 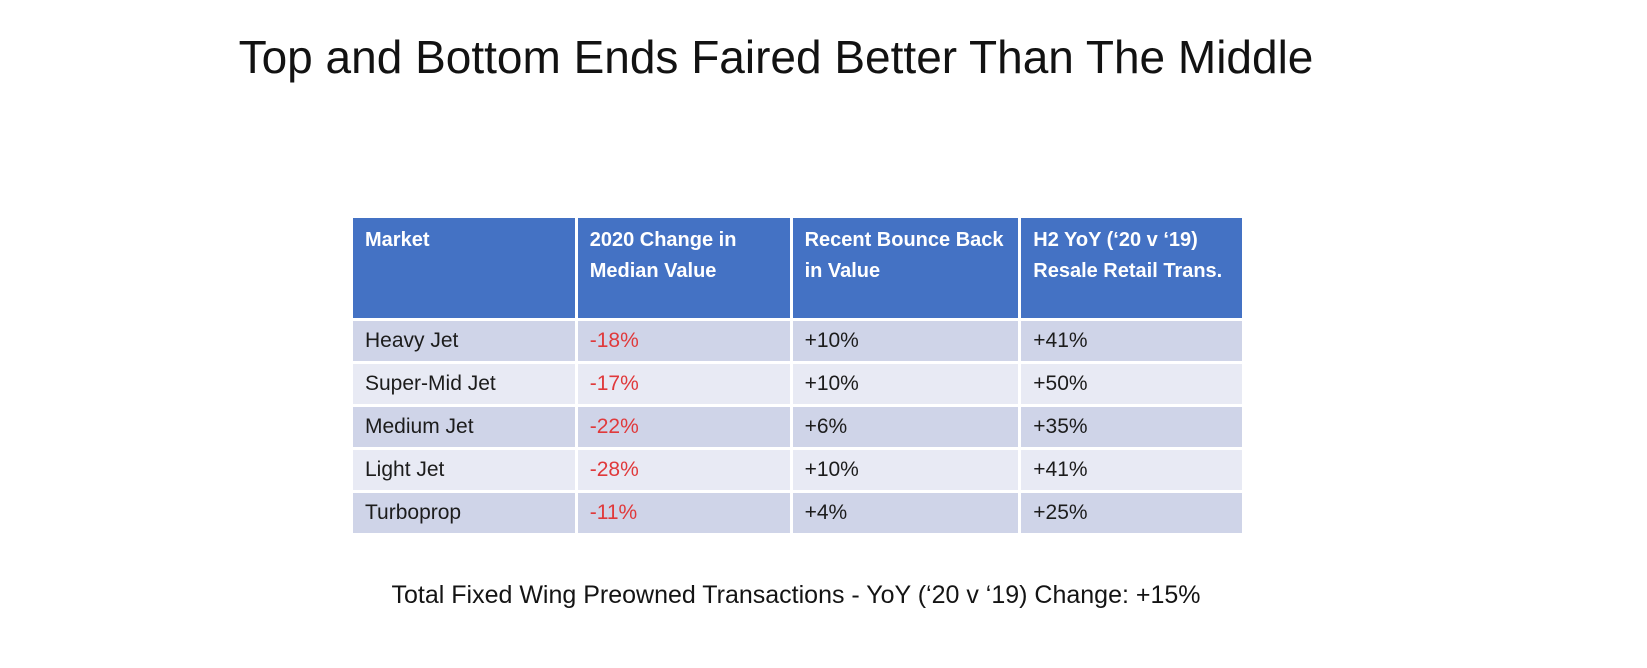 I want to click on col-header-market: Market, so click(x=464, y=268).